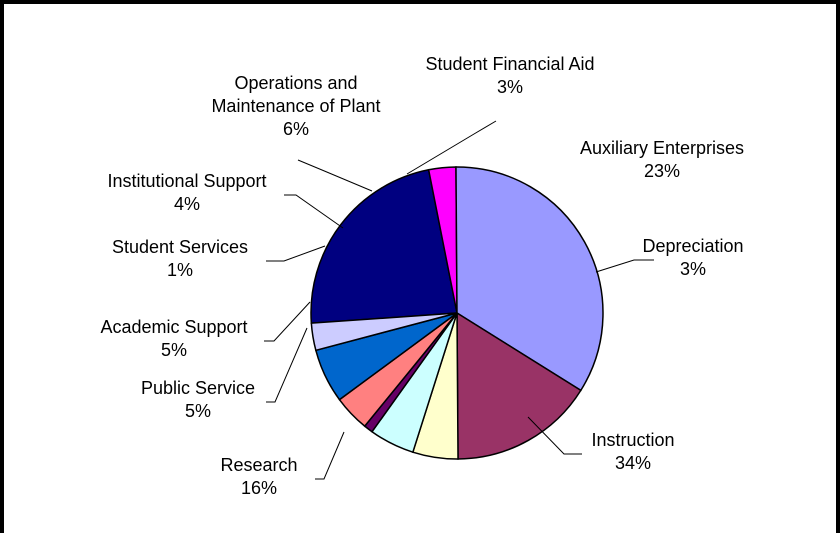  Describe the element at coordinates (180, 258) in the screenshot. I see `slice-label-student-services: Student Services 1%` at that location.